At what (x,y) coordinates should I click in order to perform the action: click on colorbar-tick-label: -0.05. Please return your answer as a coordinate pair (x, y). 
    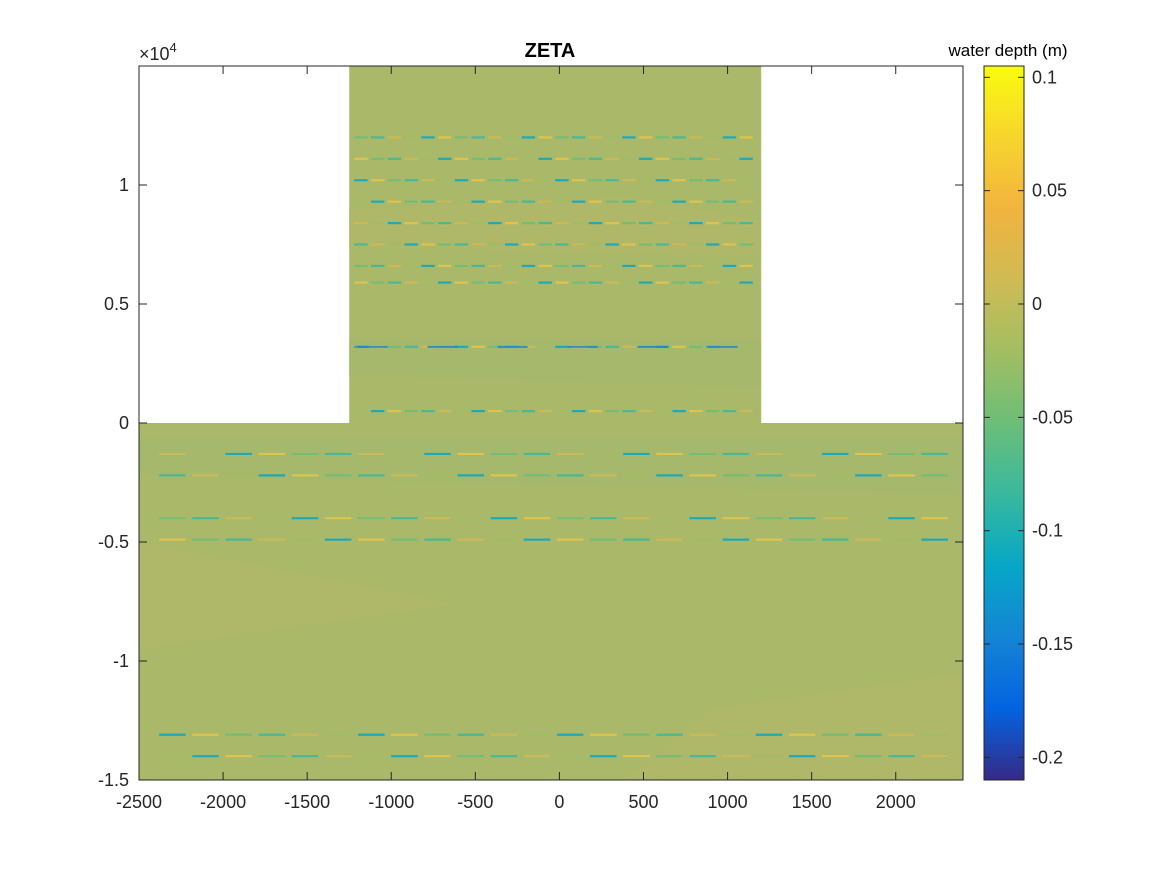
    Looking at the image, I should click on (1052, 417).